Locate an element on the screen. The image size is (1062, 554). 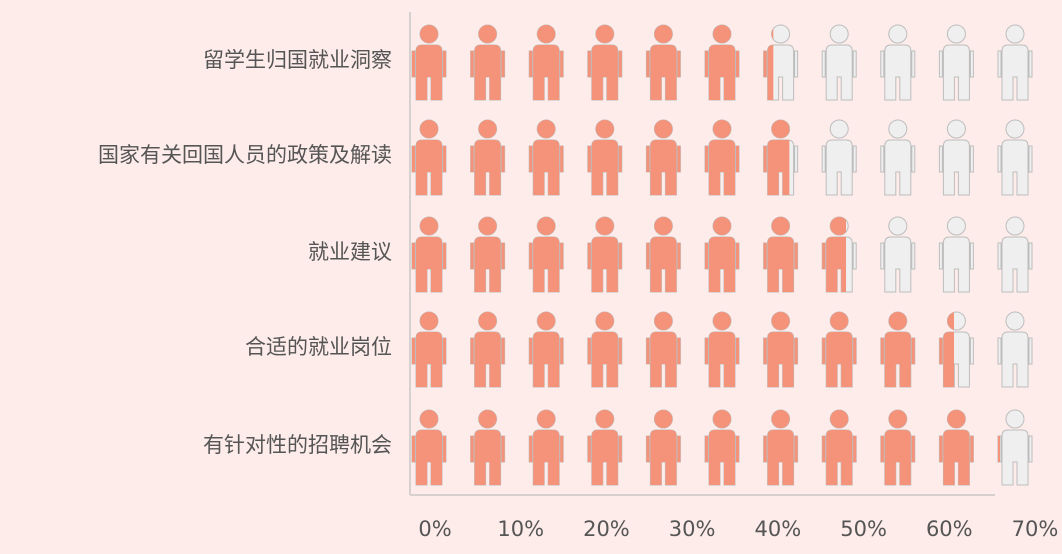
x-tick-label: 30% is located at coordinates (692, 529).